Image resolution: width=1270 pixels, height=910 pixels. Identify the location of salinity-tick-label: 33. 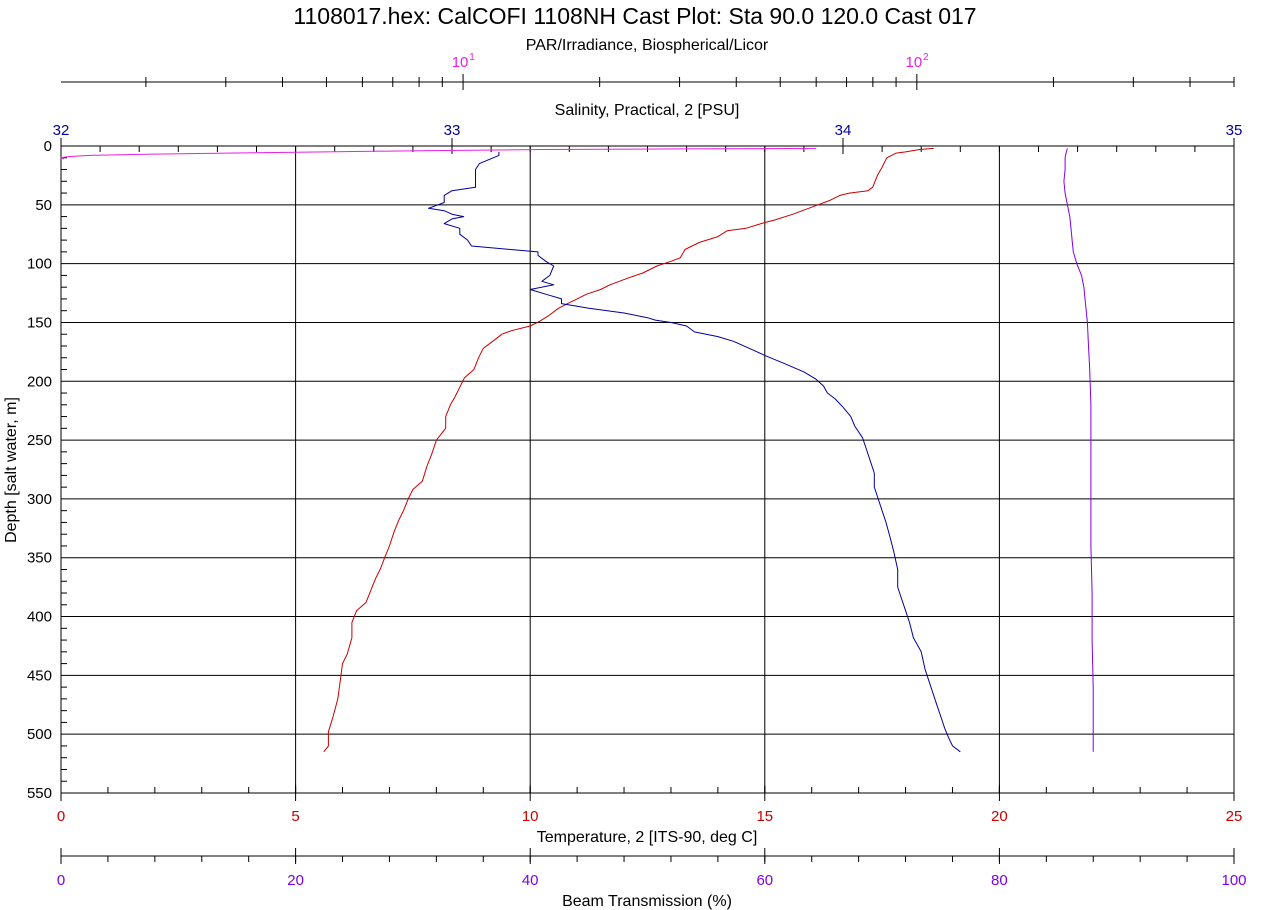
(452, 130).